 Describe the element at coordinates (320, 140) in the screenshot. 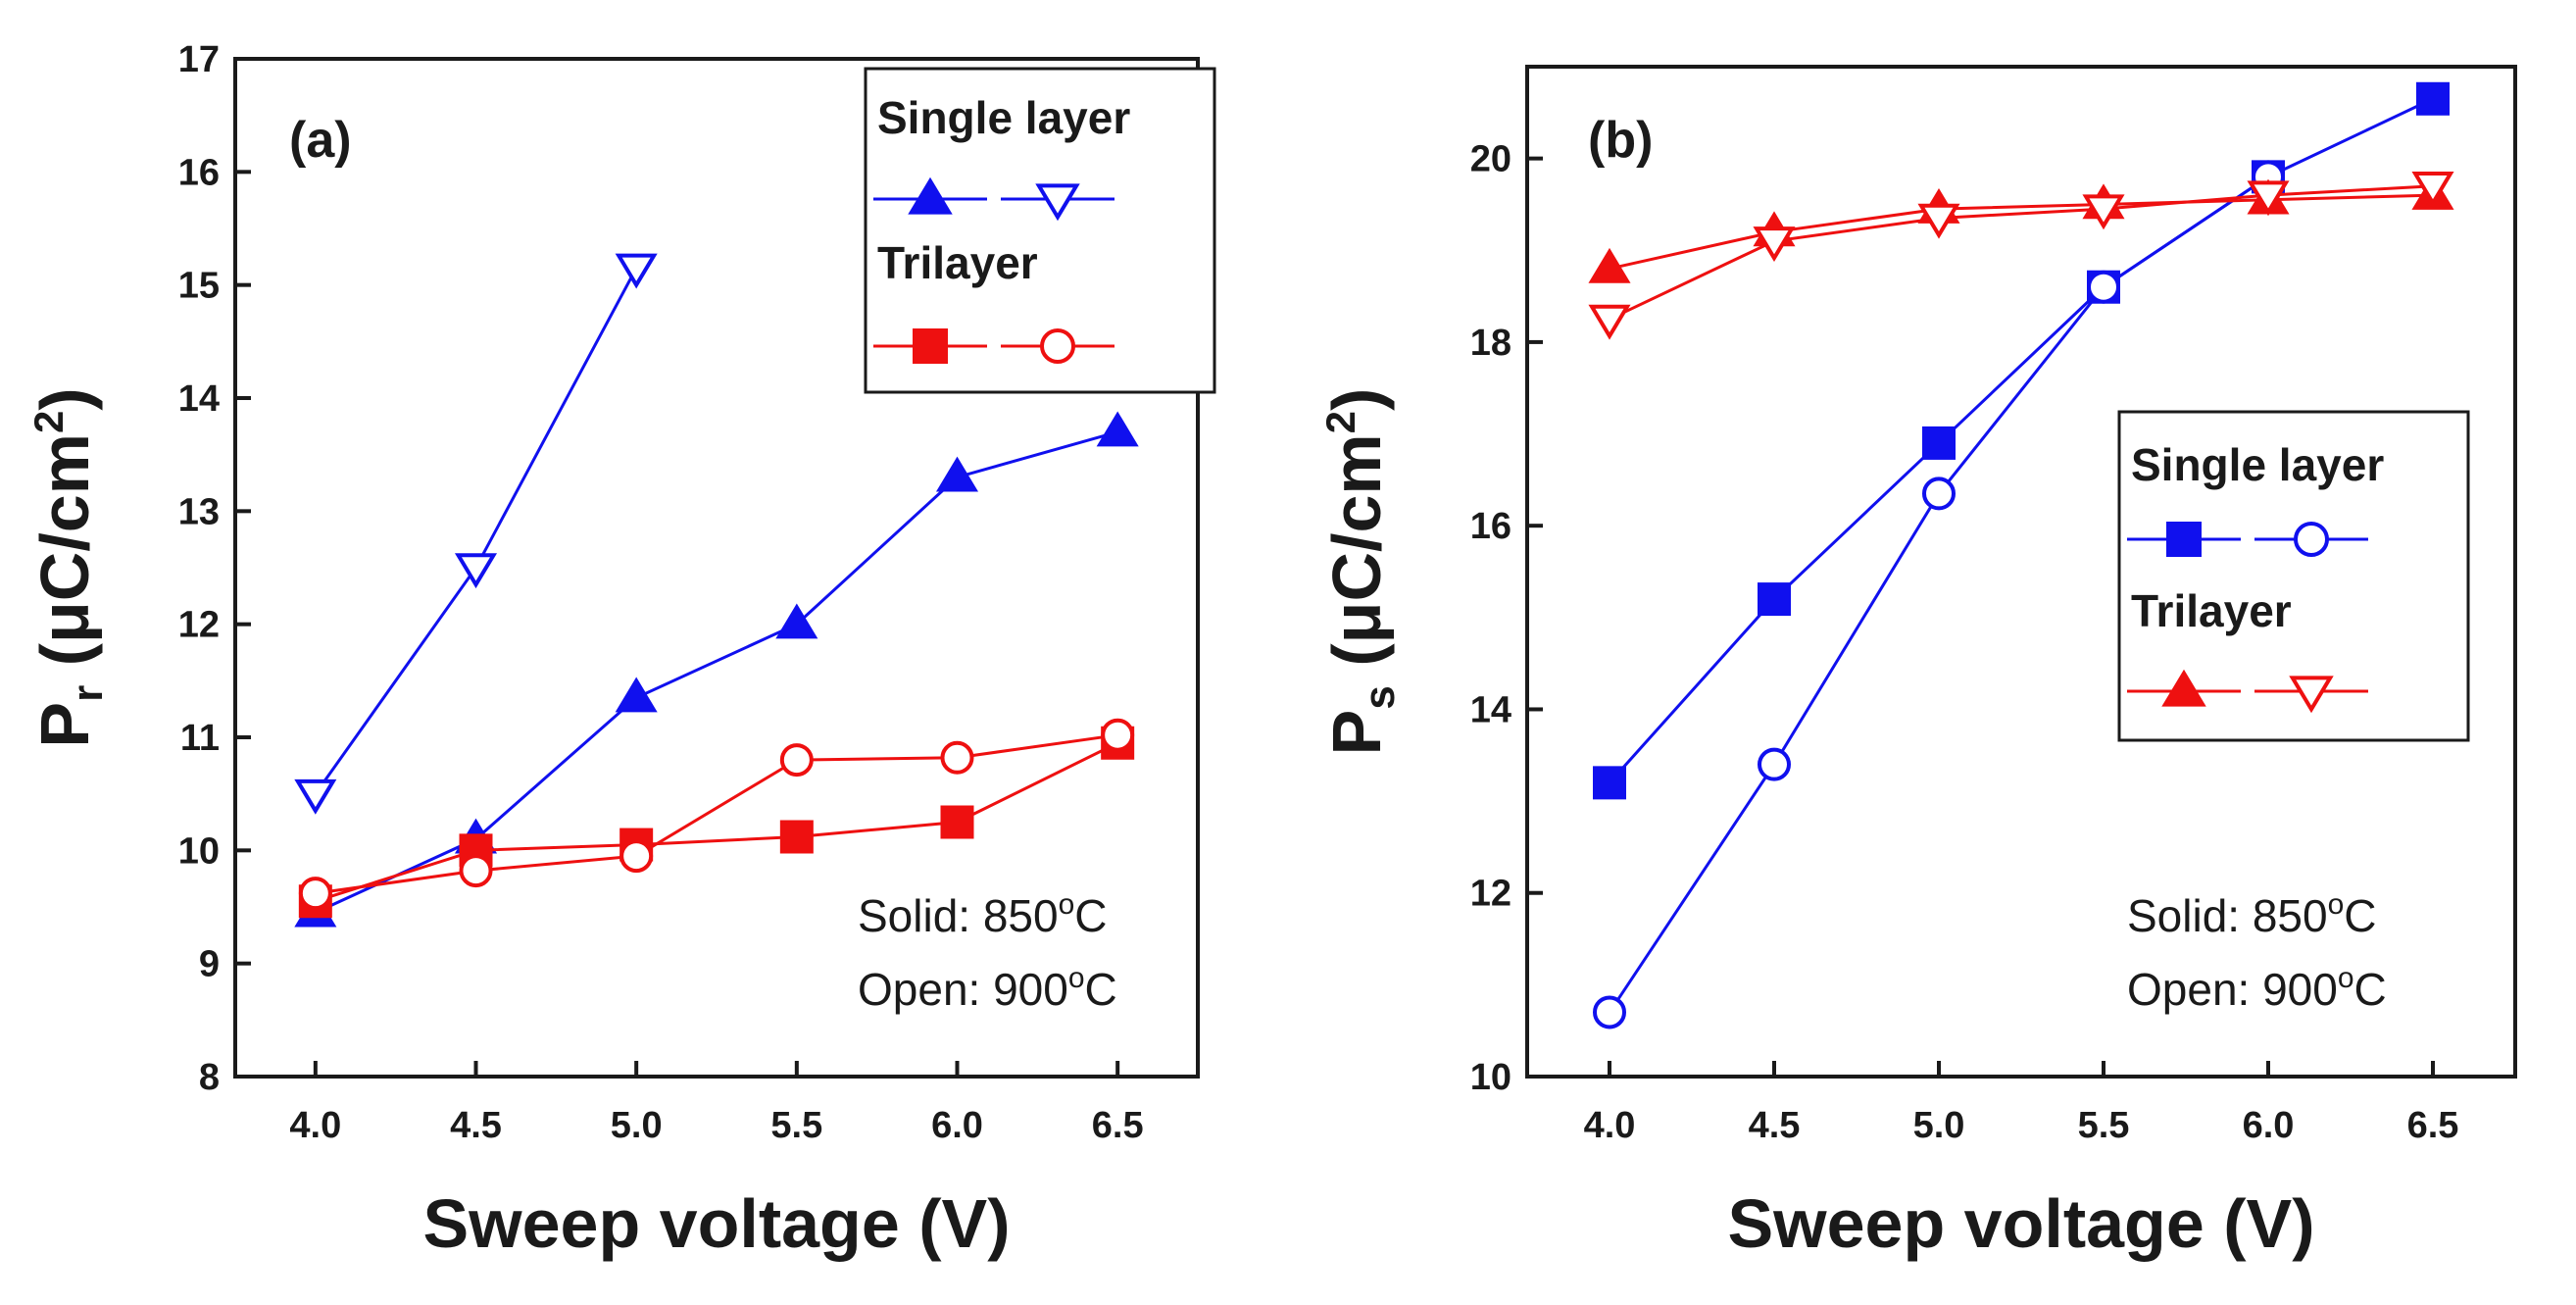

I see `panel-label: (a)` at that location.